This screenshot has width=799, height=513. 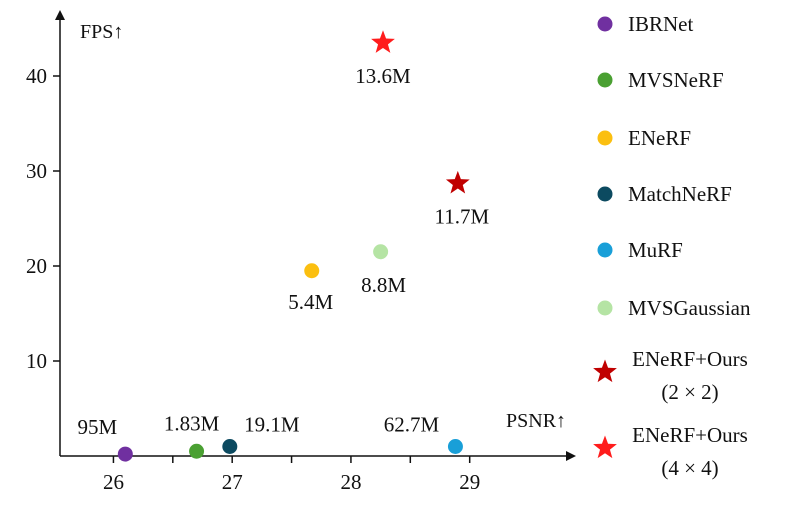 I want to click on point-label-mvsnerf: 1.83M, so click(x=192, y=423).